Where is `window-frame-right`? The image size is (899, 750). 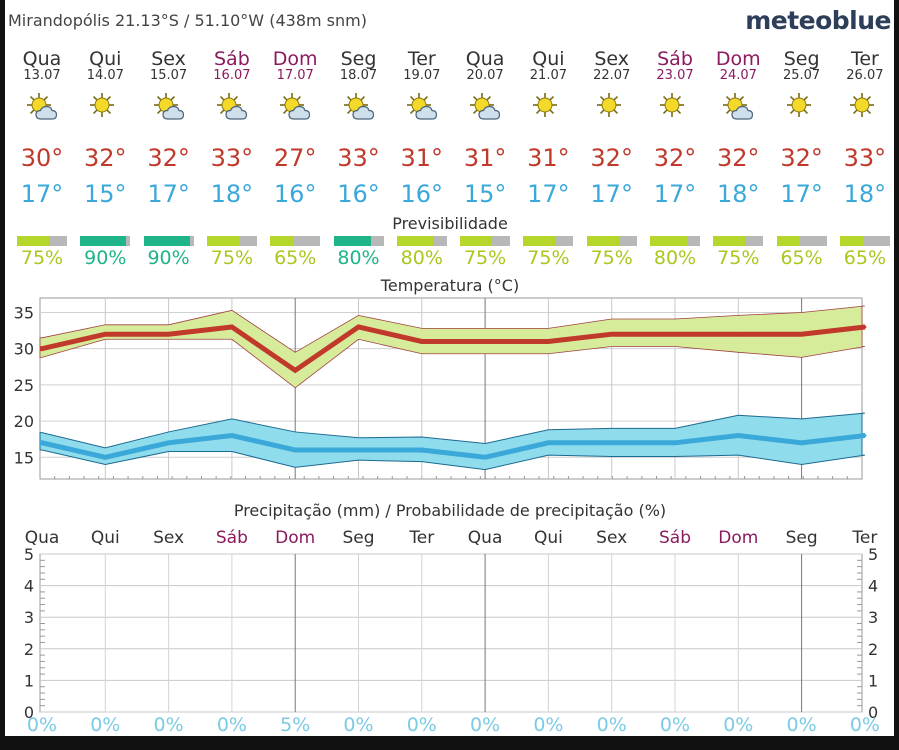
window-frame-right is located at coordinates (896, 375).